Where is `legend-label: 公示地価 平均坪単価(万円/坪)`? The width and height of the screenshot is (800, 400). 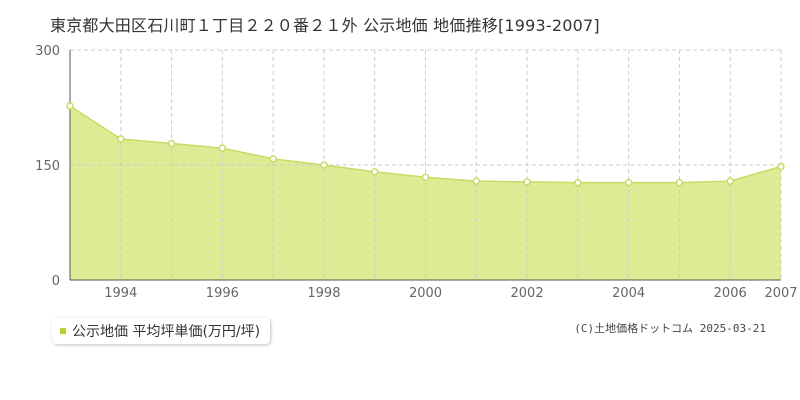 legend-label: 公示地価 平均坪単価(万円/坪) is located at coordinates (166, 332).